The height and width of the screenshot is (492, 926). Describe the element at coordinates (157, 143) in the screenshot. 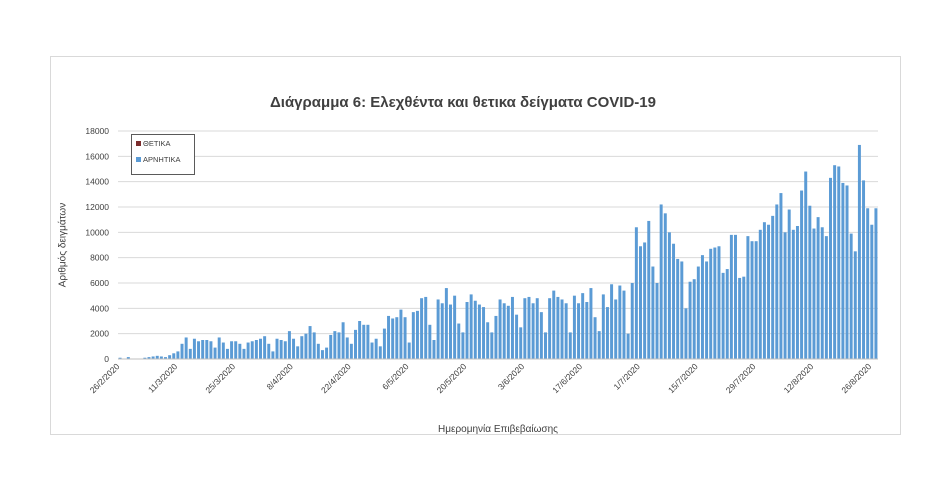

I see `legend-label-positive: ΘΕΤΙΚΑ` at that location.